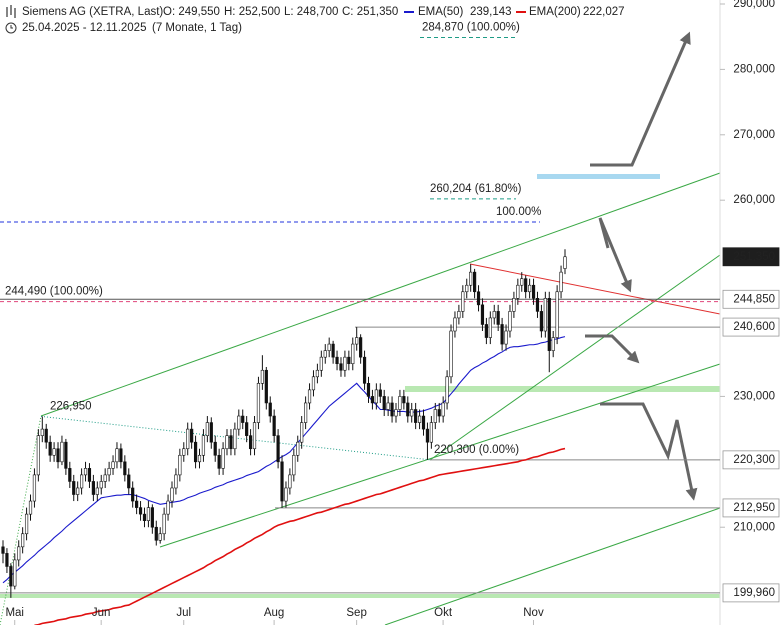 The height and width of the screenshot is (625, 780). I want to click on legend-value: 222,027, so click(604, 12).